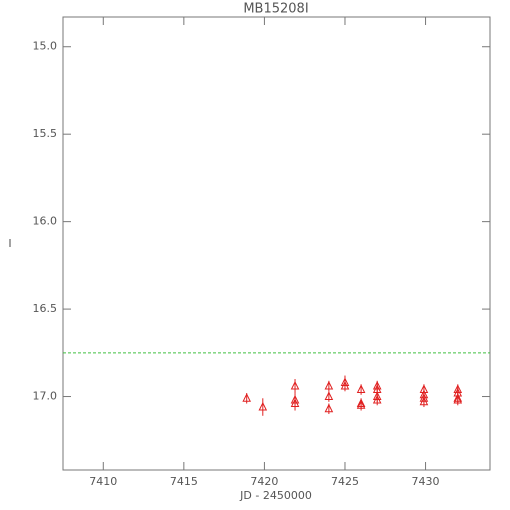 This screenshot has width=510, height=510. What do you see at coordinates (275, 9) in the screenshot?
I see `chart-title: MB15208I` at bounding box center [275, 9].